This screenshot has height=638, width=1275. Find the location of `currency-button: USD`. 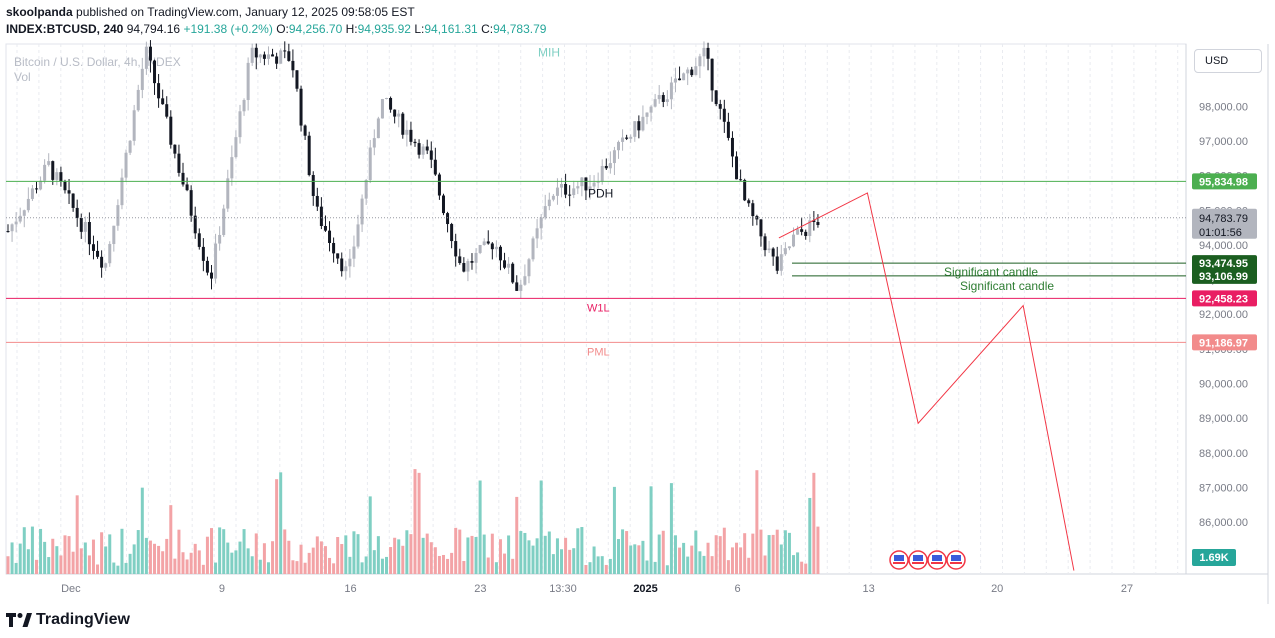

currency-button: USD is located at coordinates (1228, 61).